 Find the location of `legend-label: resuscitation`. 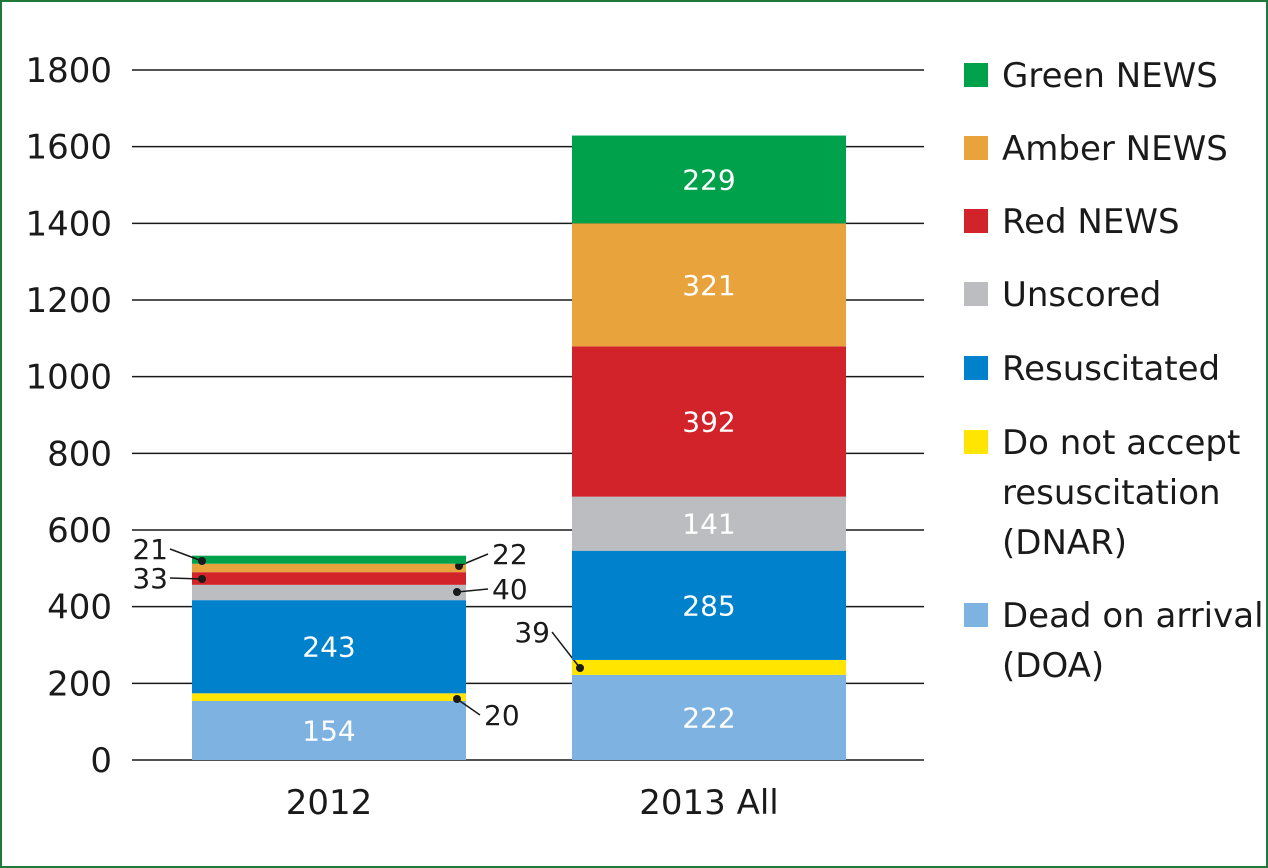

legend-label: resuscitation is located at coordinates (1111, 493).